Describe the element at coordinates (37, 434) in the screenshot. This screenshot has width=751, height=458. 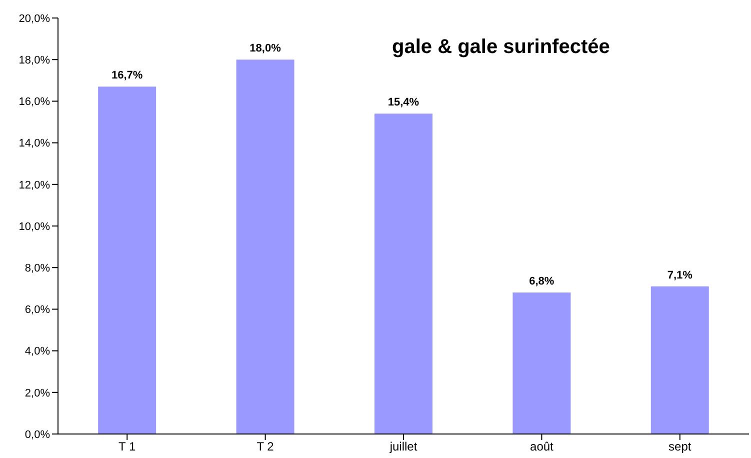
I see `y-tick-label: 0,0%` at that location.